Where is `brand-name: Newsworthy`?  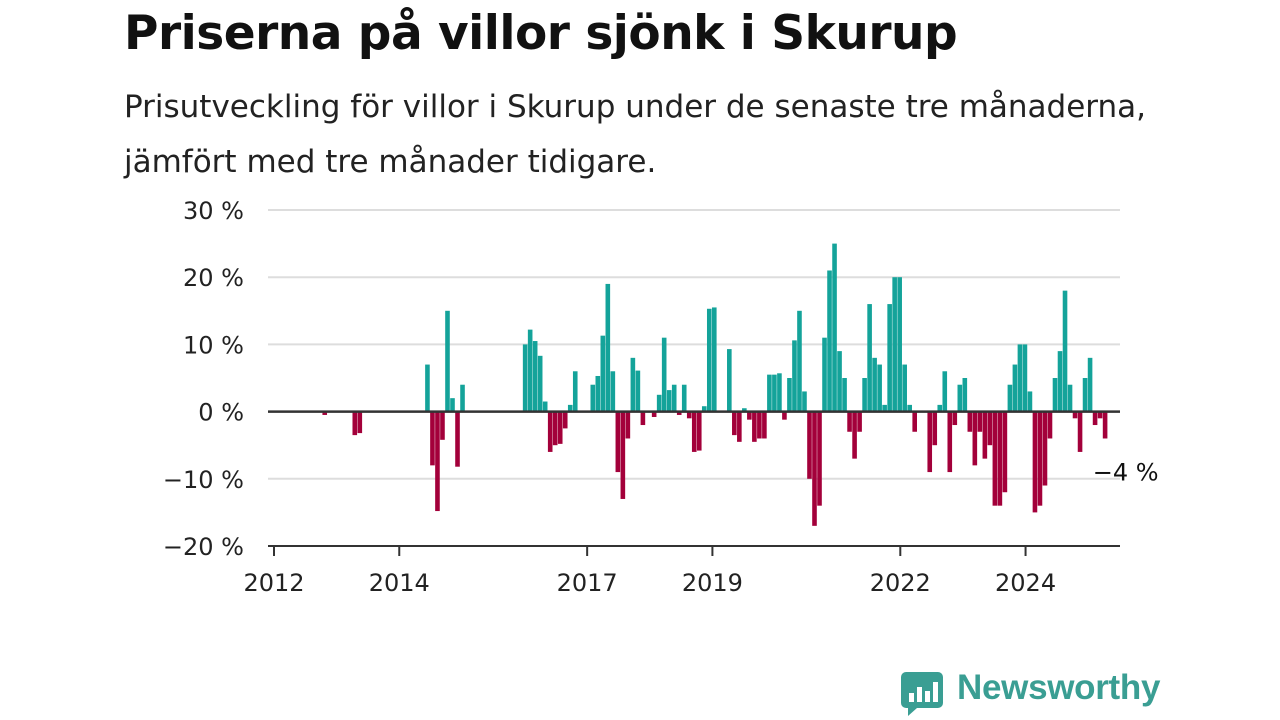
brand-name: Newsworthy is located at coordinates (1059, 687).